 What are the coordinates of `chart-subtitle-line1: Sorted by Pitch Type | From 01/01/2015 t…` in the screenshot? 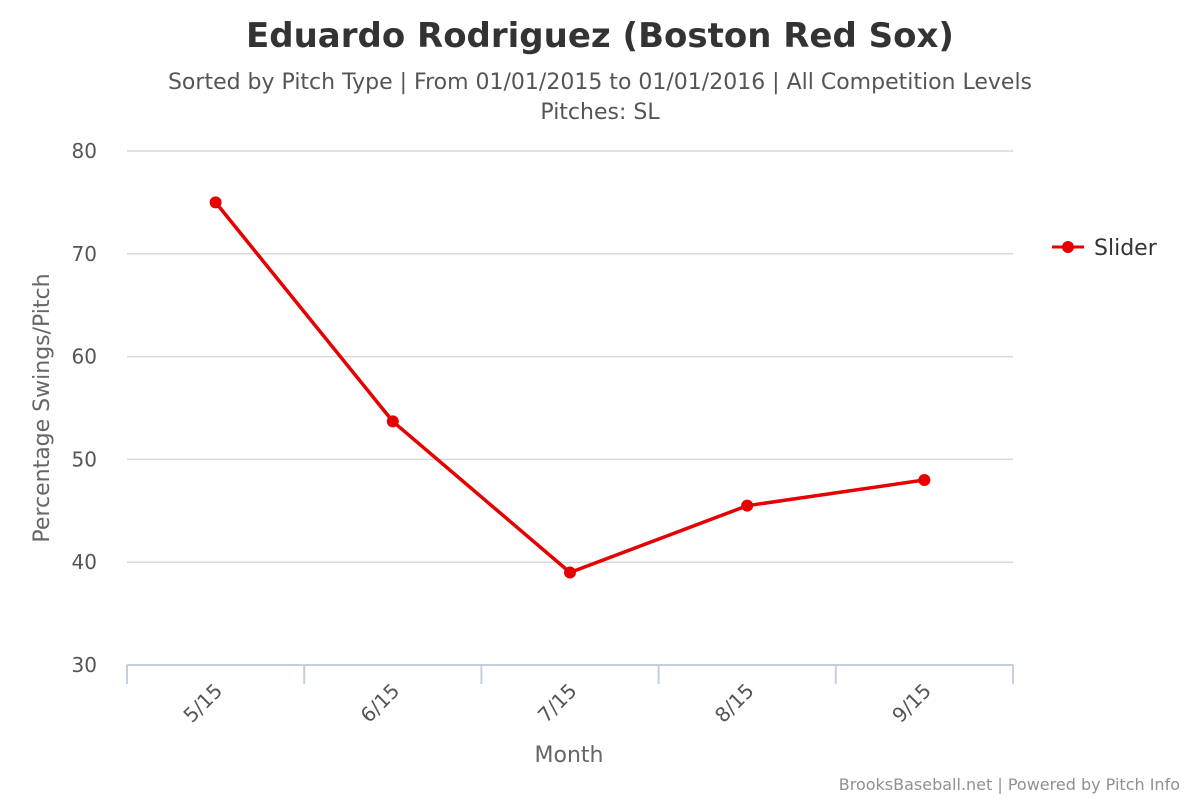 It's located at (600, 82).